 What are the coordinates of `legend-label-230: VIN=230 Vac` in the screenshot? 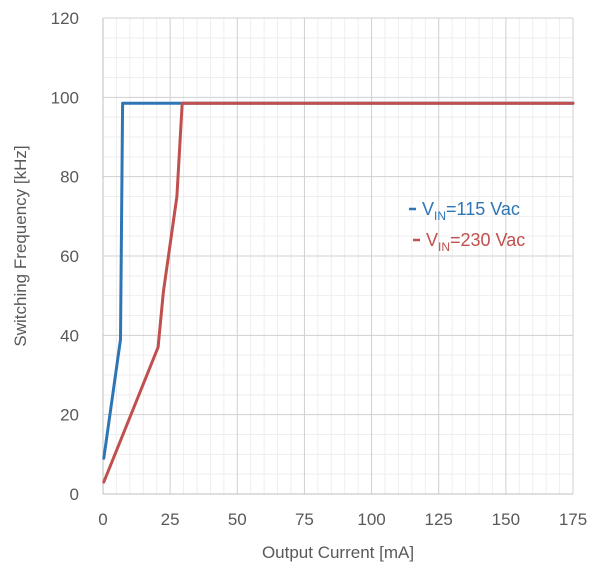 It's located at (475, 242).